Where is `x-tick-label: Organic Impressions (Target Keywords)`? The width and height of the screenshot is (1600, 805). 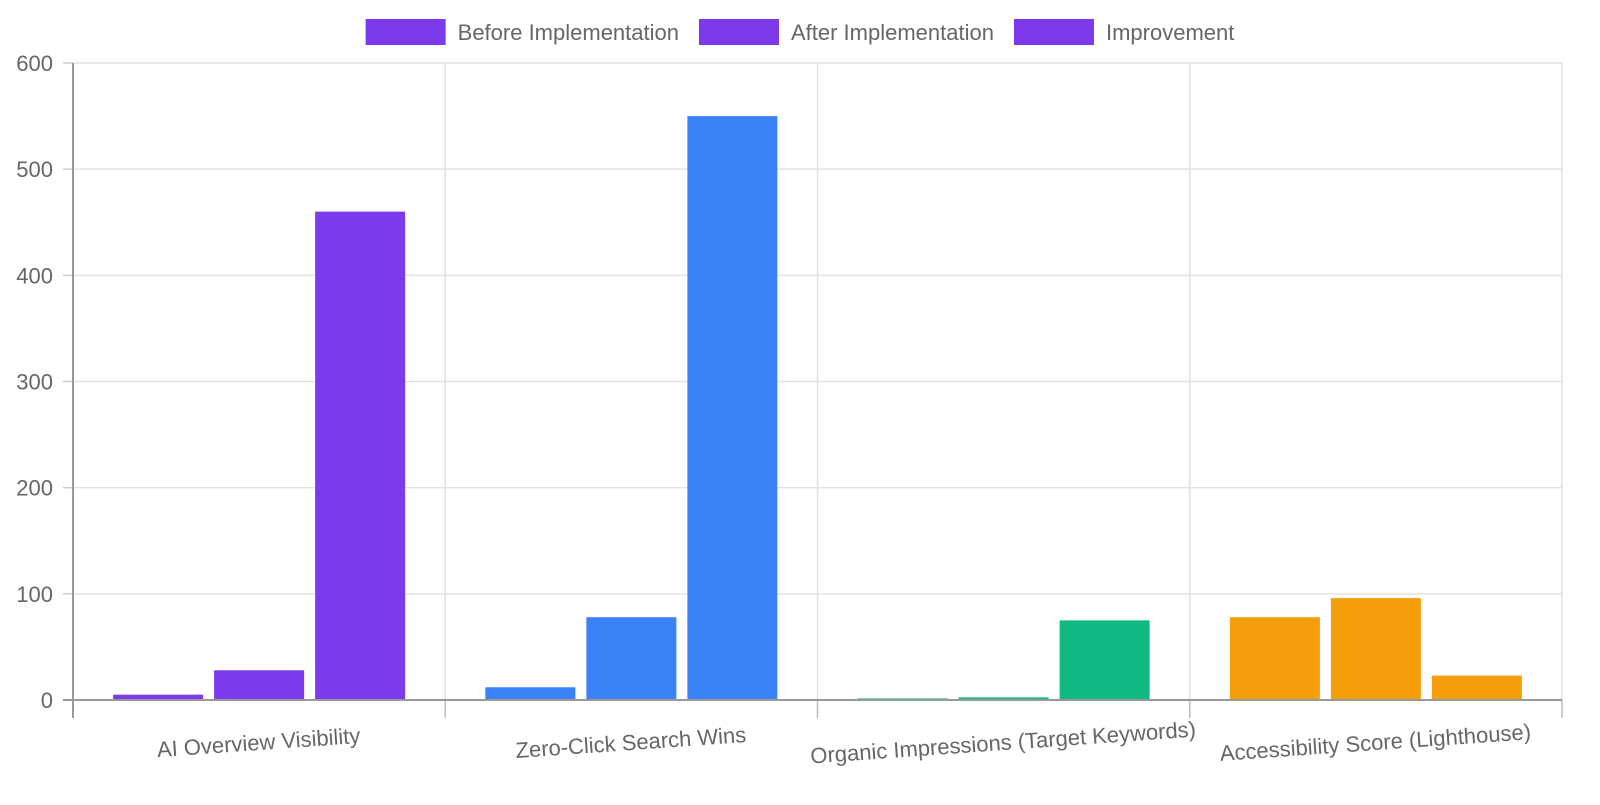 x-tick-label: Organic Impressions (Target Keywords) is located at coordinates (1003, 743).